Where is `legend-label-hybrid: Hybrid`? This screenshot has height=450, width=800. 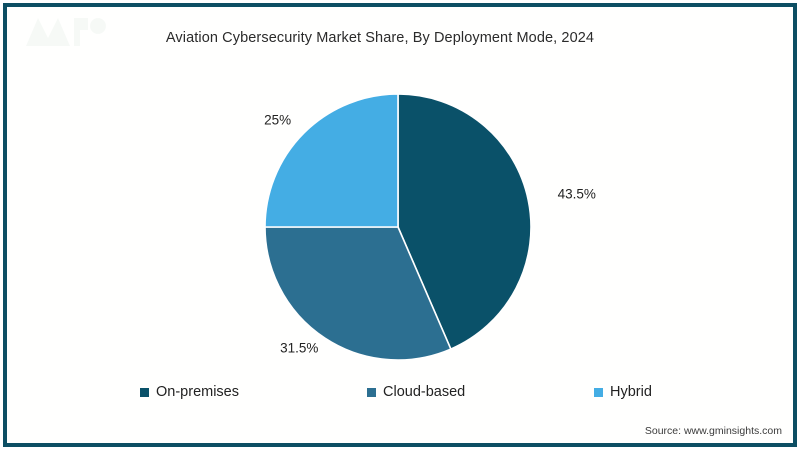 legend-label-hybrid: Hybrid is located at coordinates (631, 391).